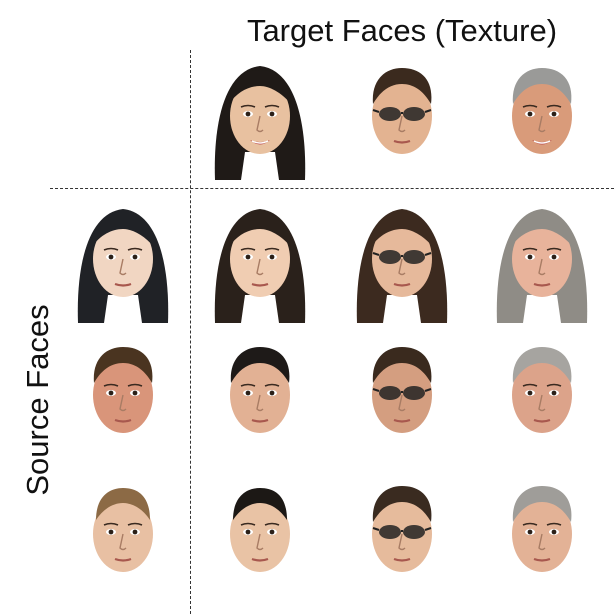 This screenshot has height=614, width=614. I want to click on swap-face-3-2-image, so click(402, 529).